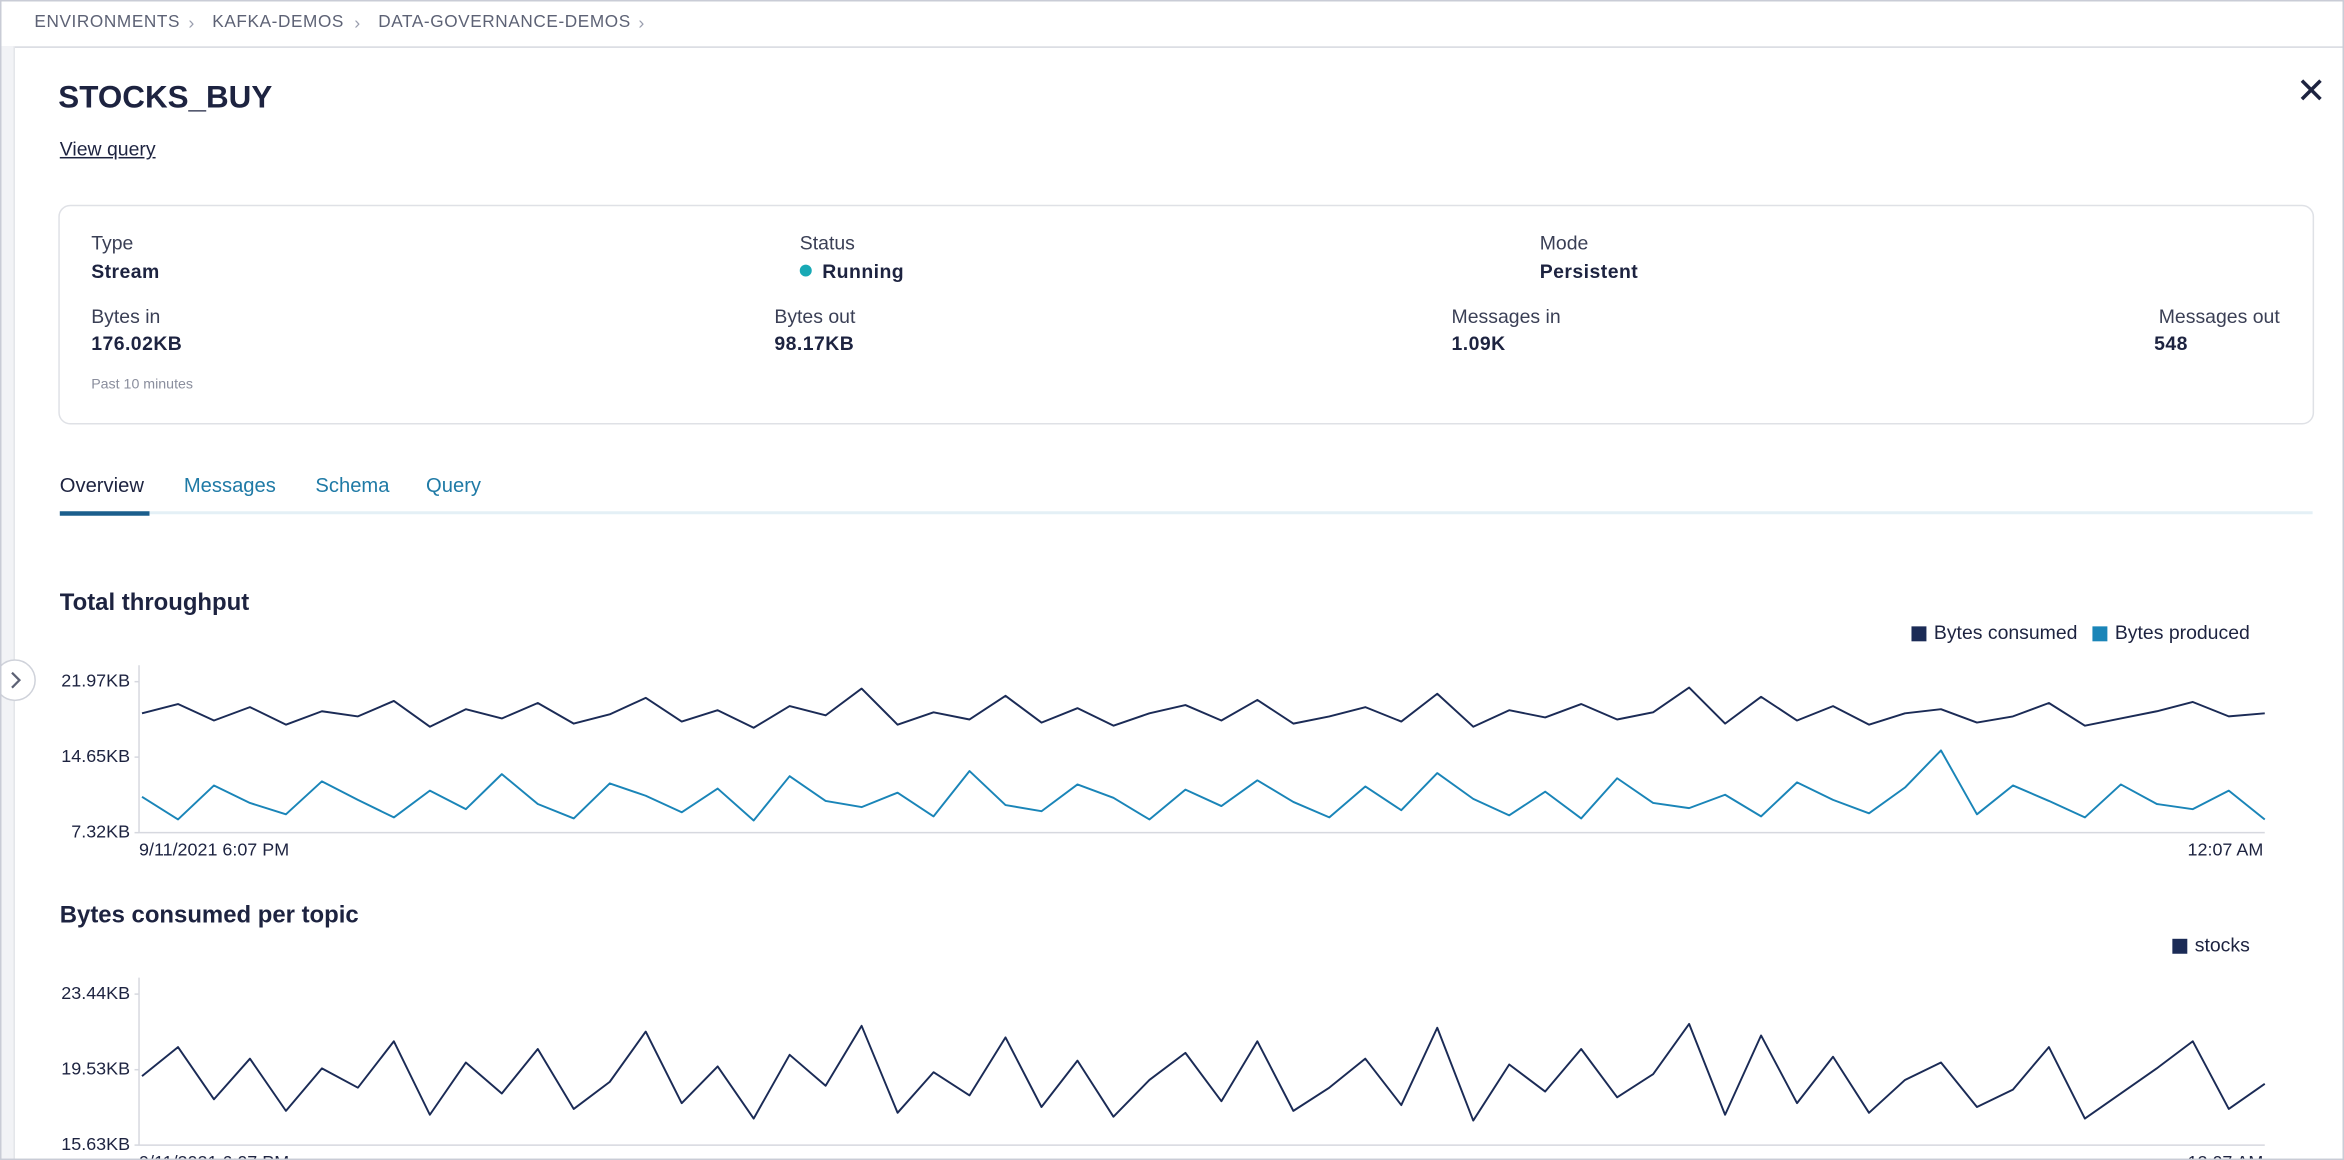 This screenshot has width=2344, height=1160. What do you see at coordinates (95, 993) in the screenshot?
I see `y-tick-label: 23.44KB` at bounding box center [95, 993].